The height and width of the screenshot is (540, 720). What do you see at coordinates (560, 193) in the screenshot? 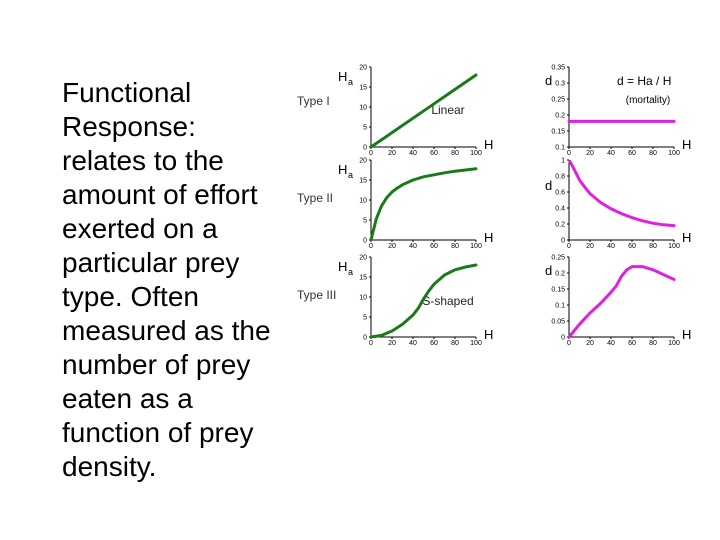
I see `y-tick-label: 0.6` at bounding box center [560, 193].